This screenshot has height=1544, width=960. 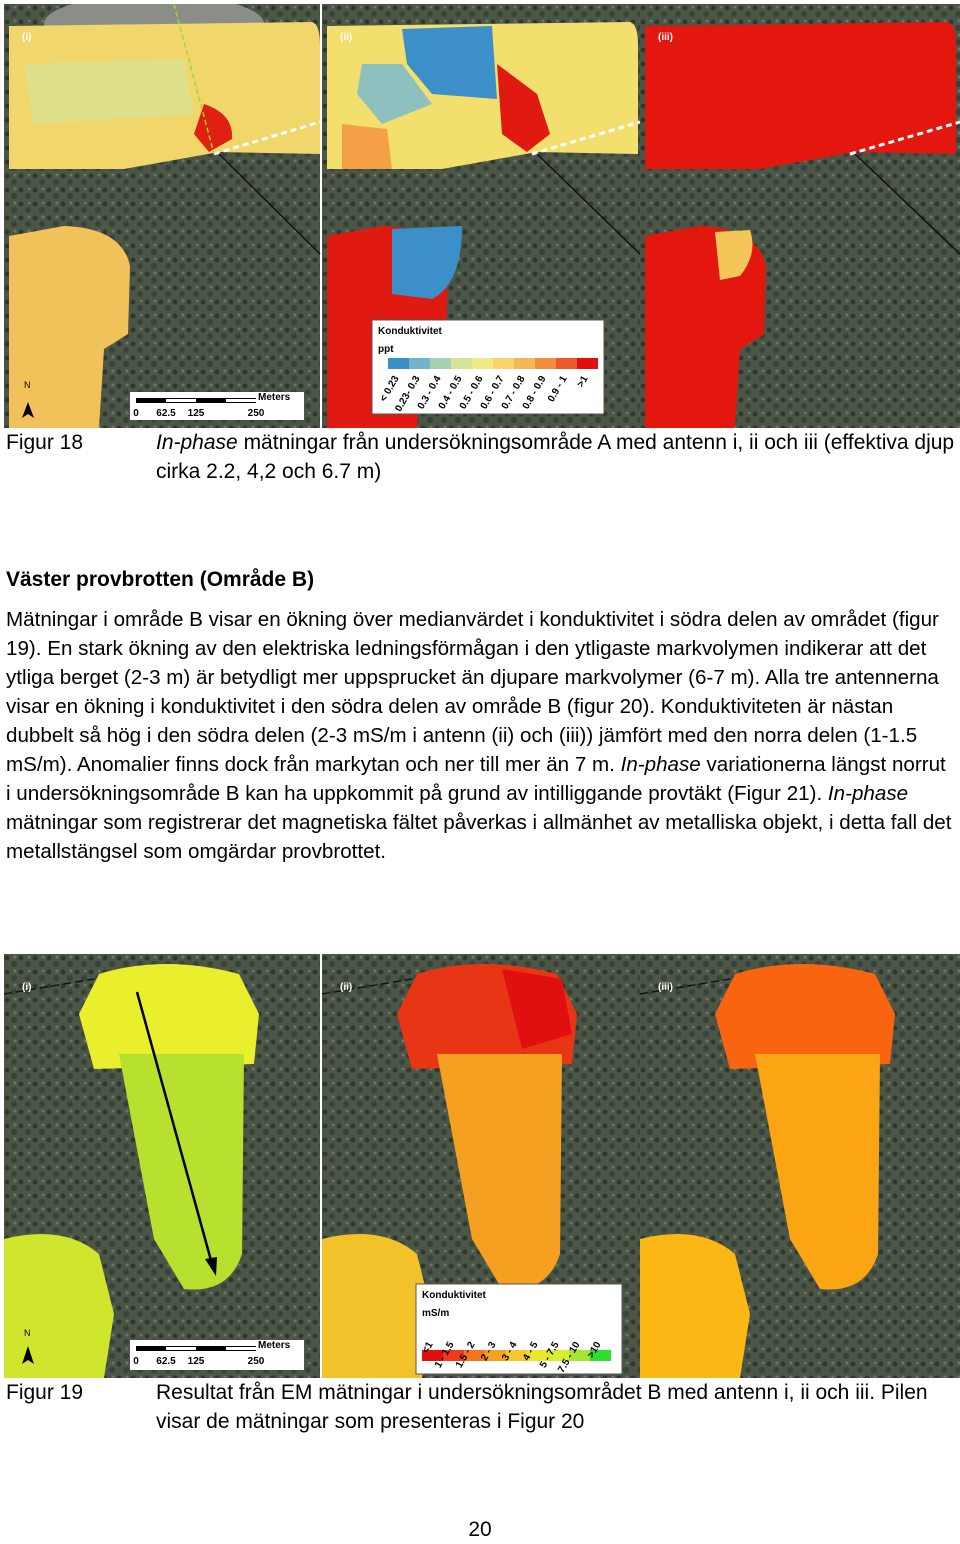 What do you see at coordinates (211, 1266) in the screenshot?
I see `arrow-head` at bounding box center [211, 1266].